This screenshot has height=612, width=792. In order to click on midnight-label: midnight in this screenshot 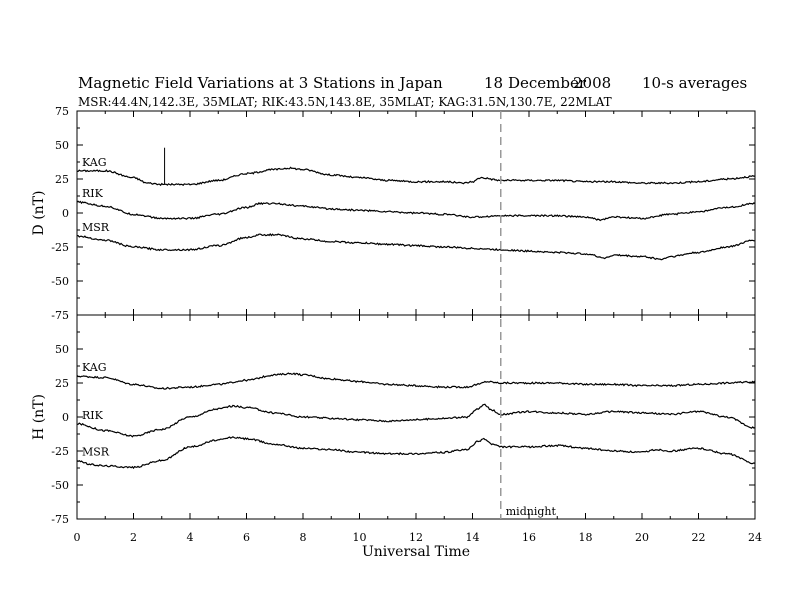, I will do `click(531, 511)`.